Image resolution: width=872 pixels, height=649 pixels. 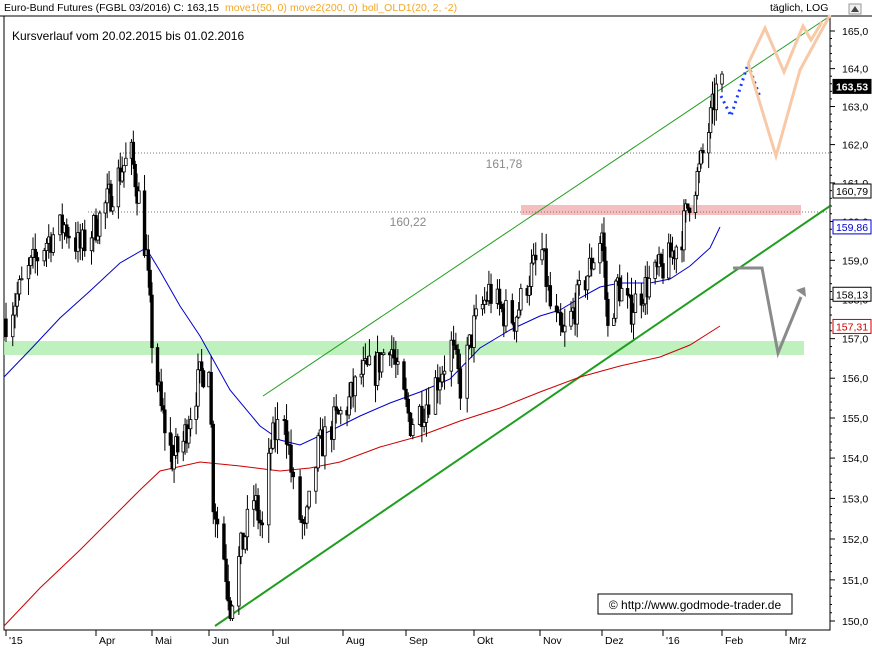 What do you see at coordinates (855, 9) in the screenshot?
I see `scroll-up-button` at bounding box center [855, 9].